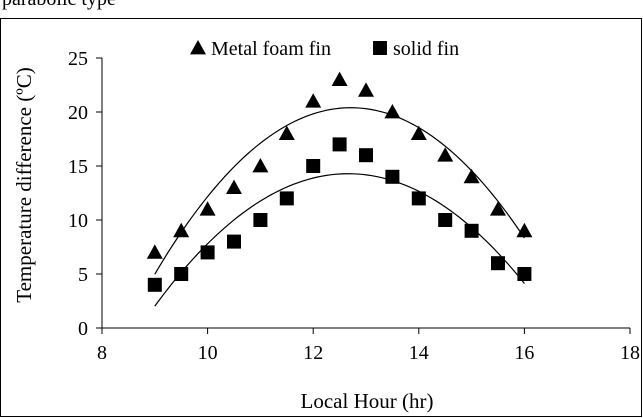 This screenshot has height=418, width=643. I want to click on x-tick-label: 10, so click(208, 353).